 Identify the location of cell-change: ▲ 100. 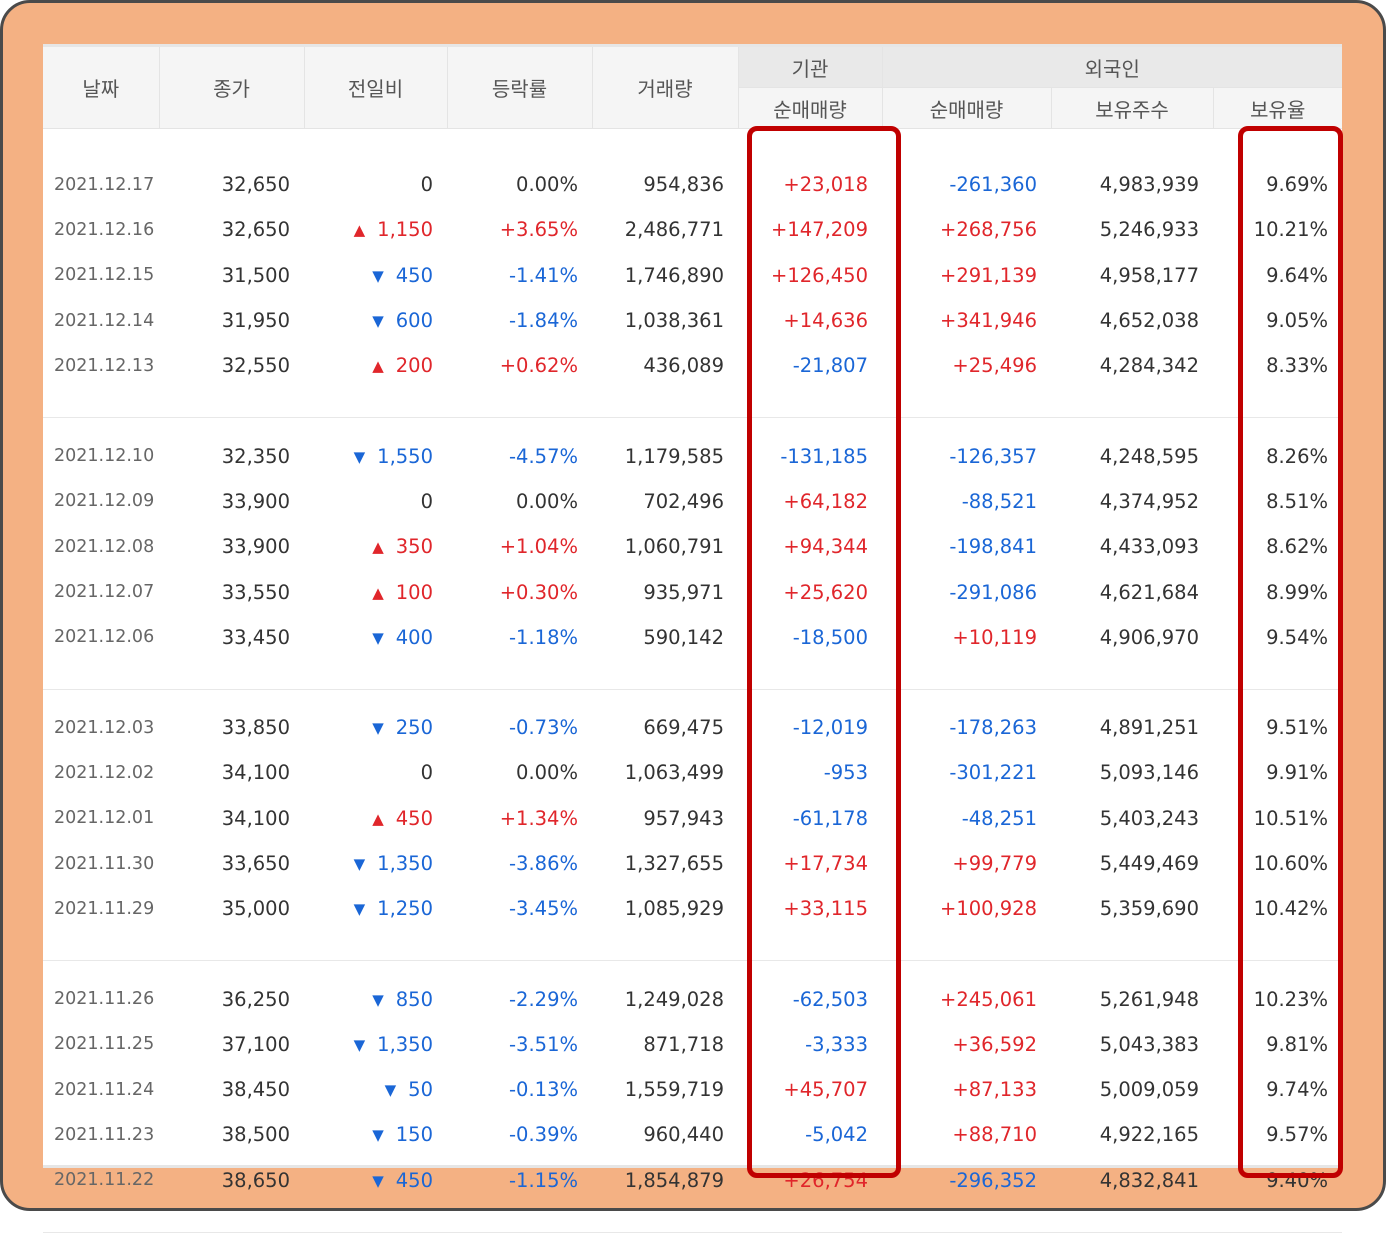
(375, 591).